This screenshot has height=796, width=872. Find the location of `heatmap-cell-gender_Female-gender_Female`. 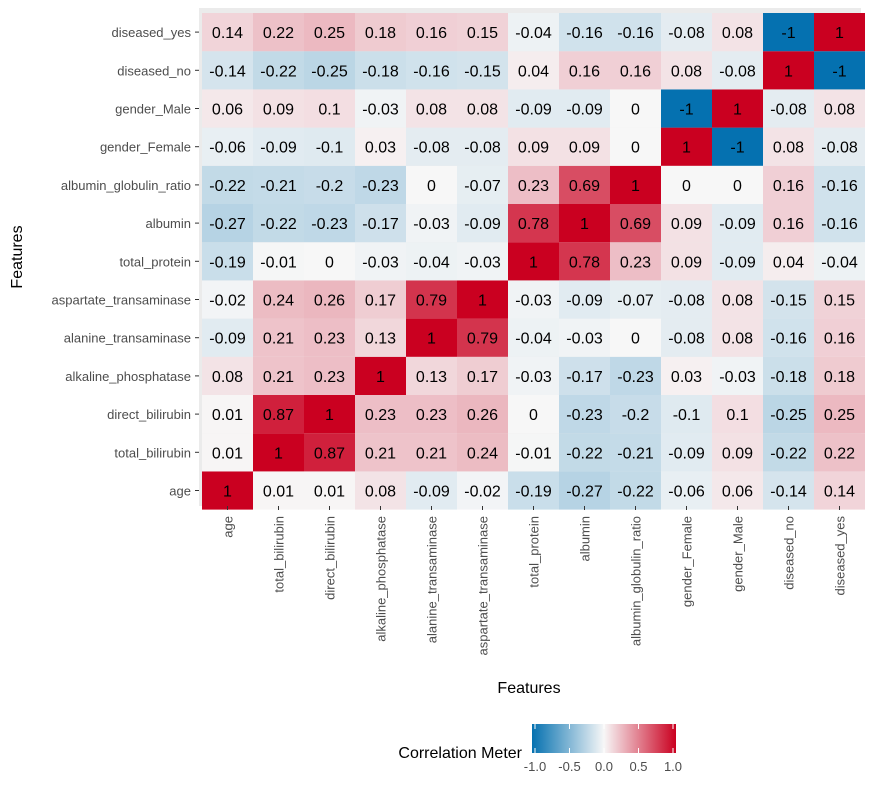

heatmap-cell-gender_Female-gender_Female is located at coordinates (686, 146).